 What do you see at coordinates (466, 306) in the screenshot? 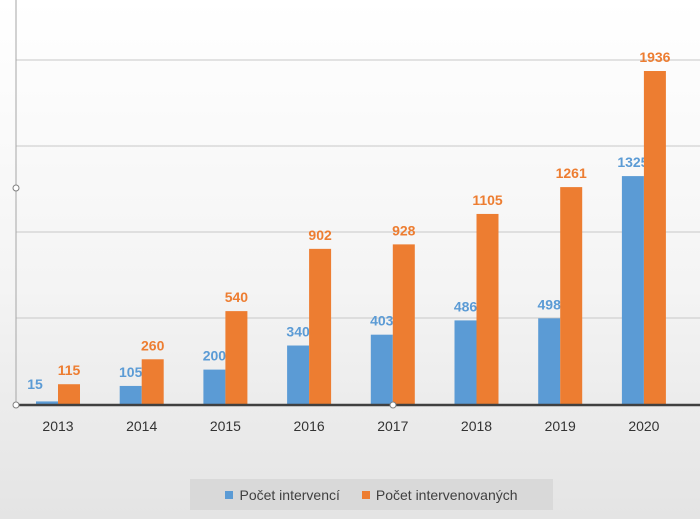
I see `data-label-series-1: 486` at bounding box center [466, 306].